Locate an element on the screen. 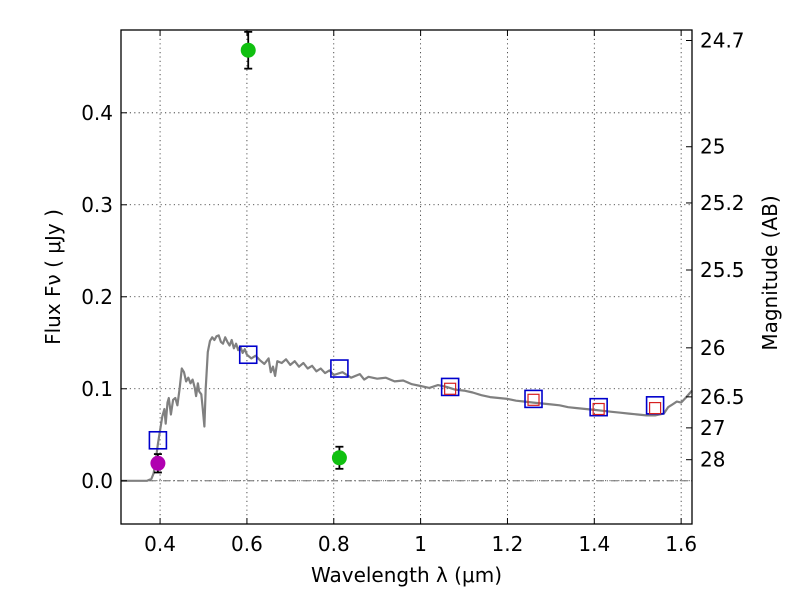 The width and height of the screenshot is (800, 600). x-tick-label: 1.6 is located at coordinates (681, 544).